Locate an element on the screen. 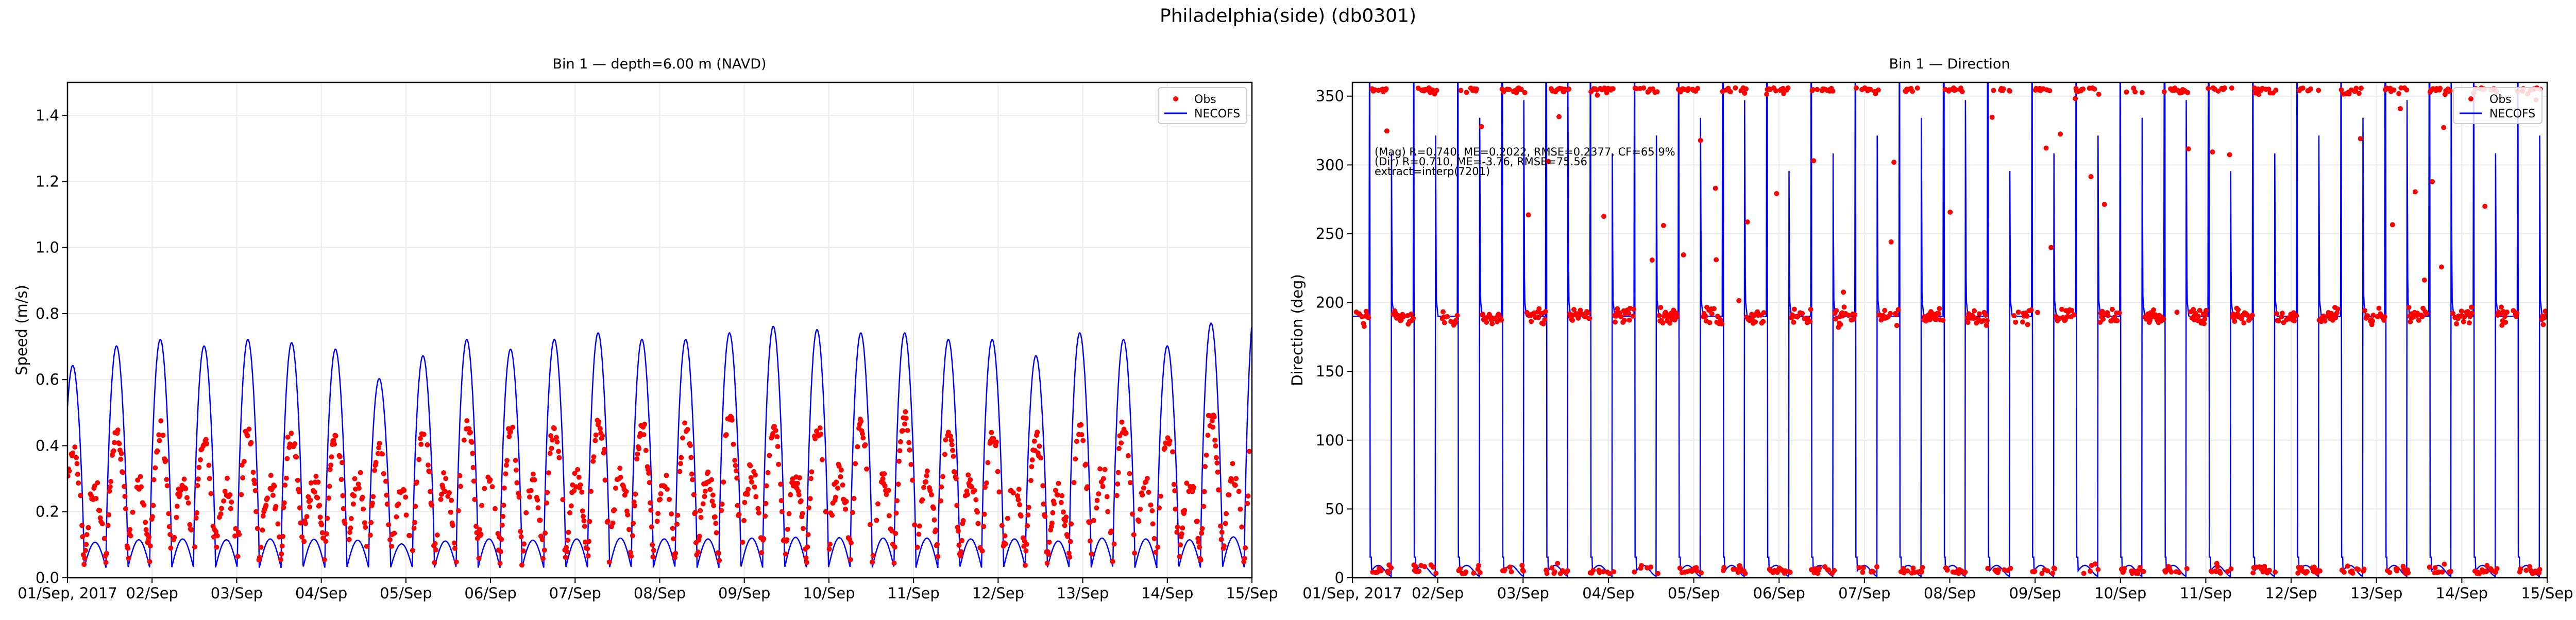  speed-x-tick-label: 12/Sep is located at coordinates (998, 593).